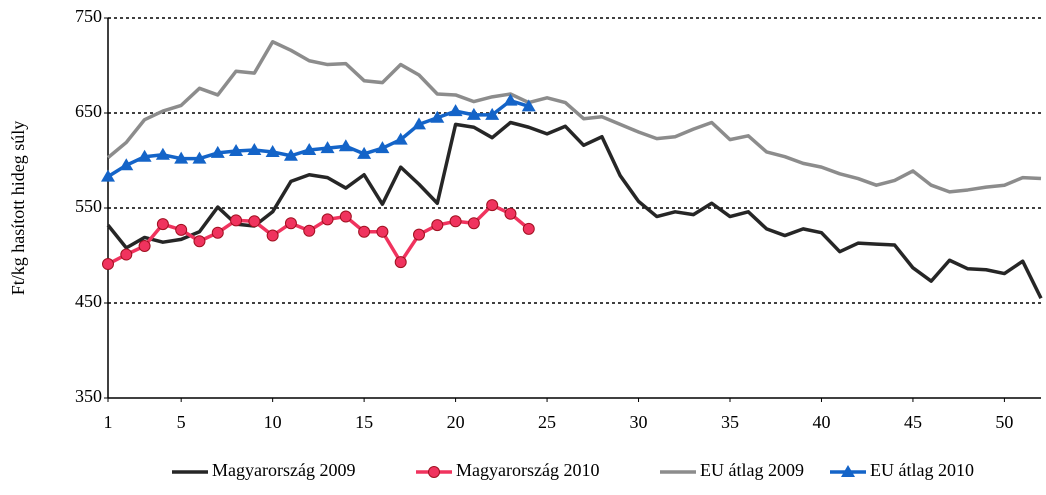 This screenshot has height=495, width=1046. Describe the element at coordinates (88, 16) in the screenshot. I see `y-tick-label: 750` at that location.